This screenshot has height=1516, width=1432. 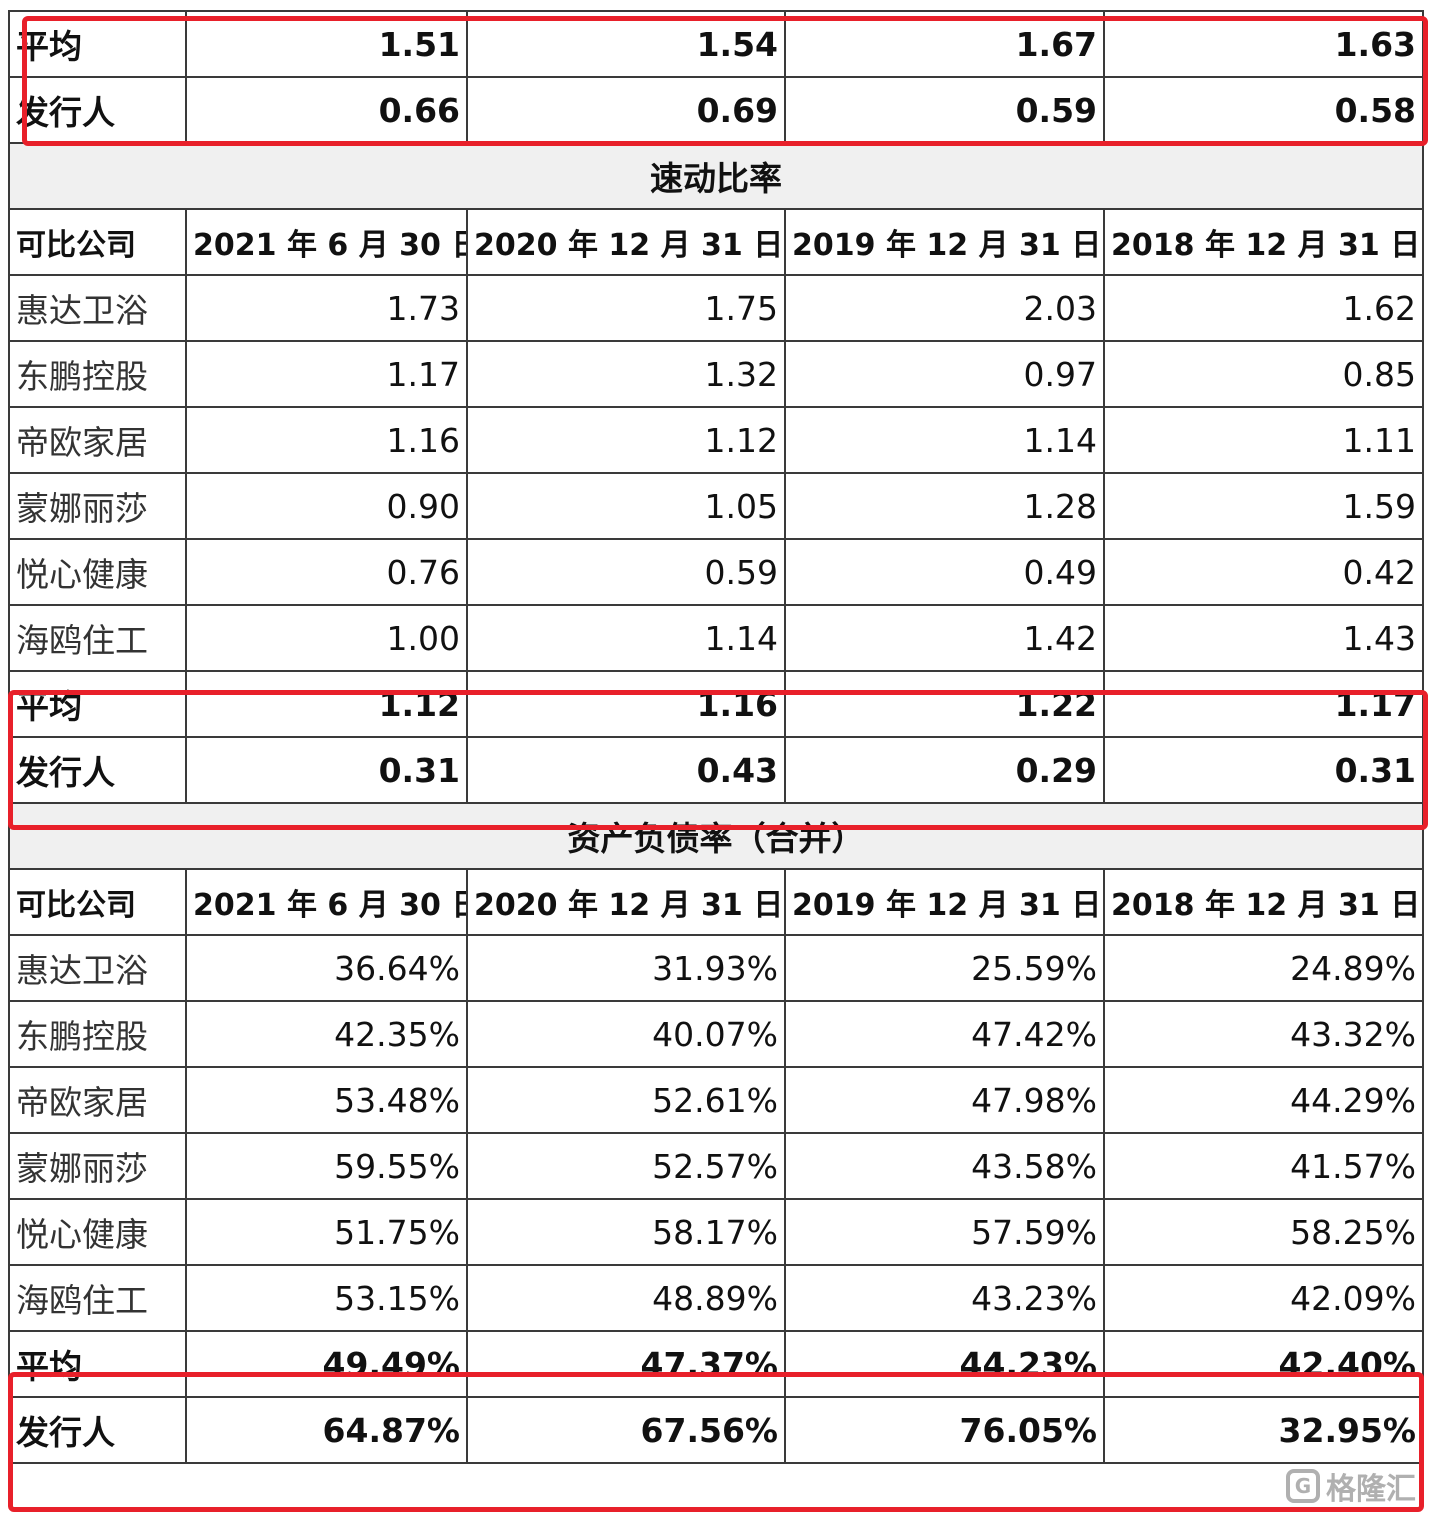 What do you see at coordinates (626, 968) in the screenshot?
I see `value-cell: 31.93%` at bounding box center [626, 968].